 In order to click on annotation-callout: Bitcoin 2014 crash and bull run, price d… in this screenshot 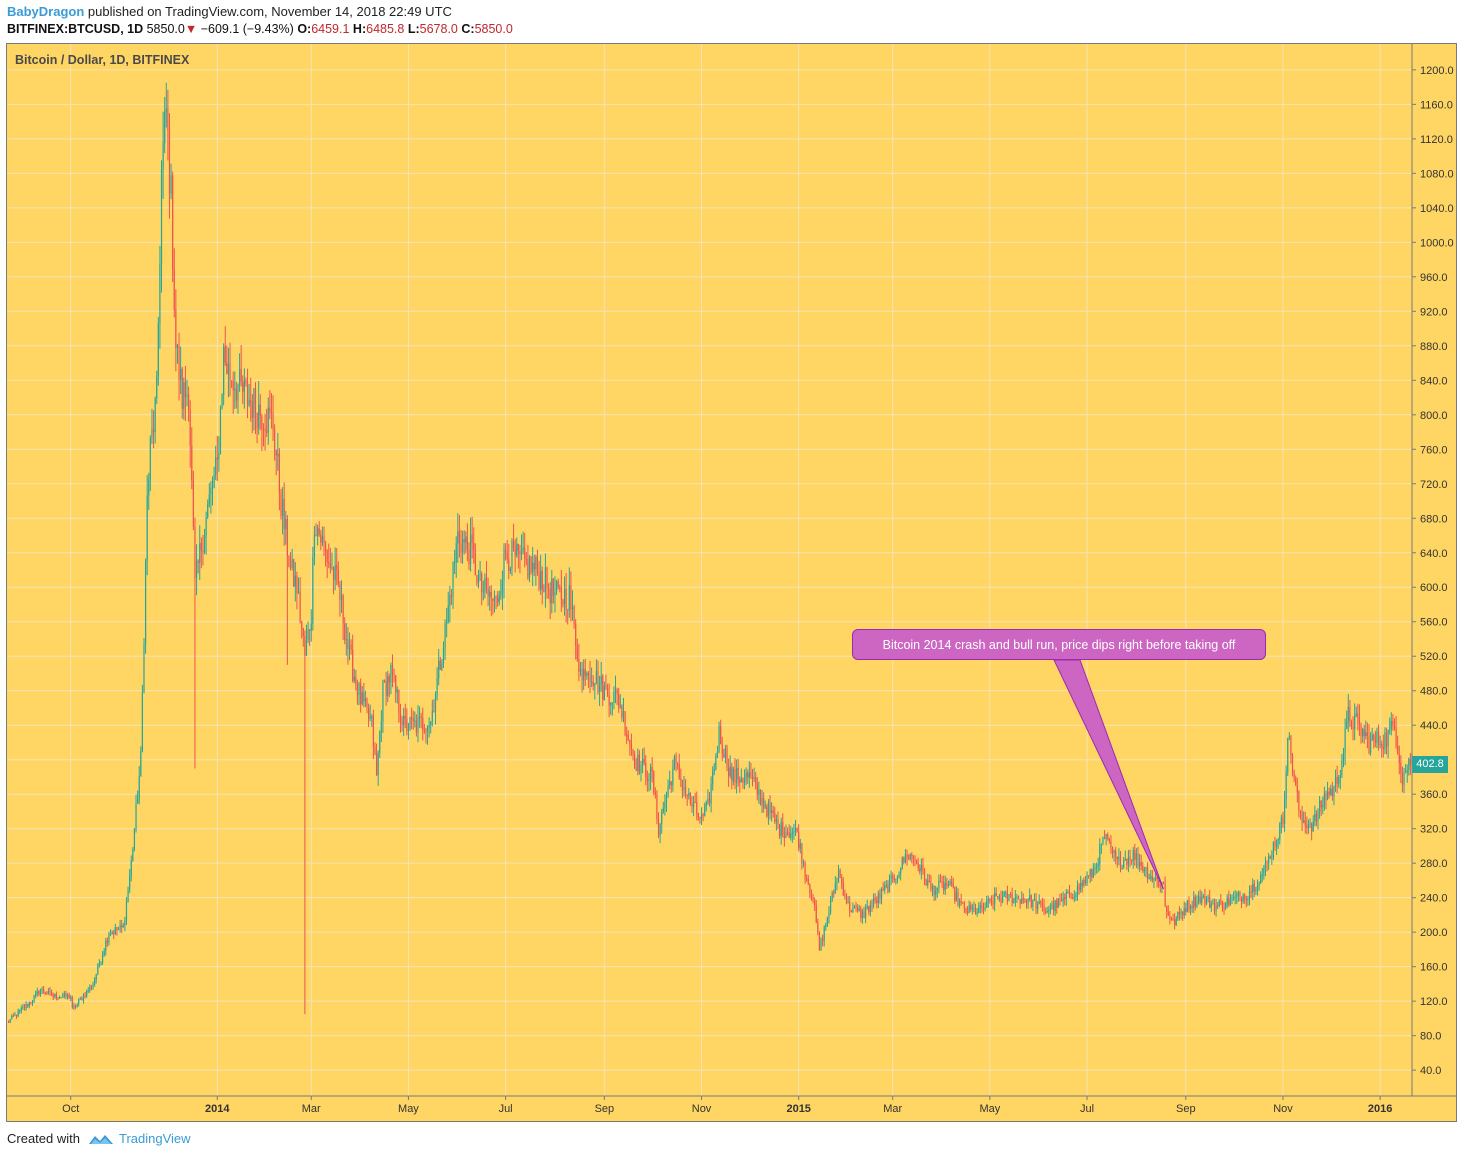, I will do `click(1059, 644)`.